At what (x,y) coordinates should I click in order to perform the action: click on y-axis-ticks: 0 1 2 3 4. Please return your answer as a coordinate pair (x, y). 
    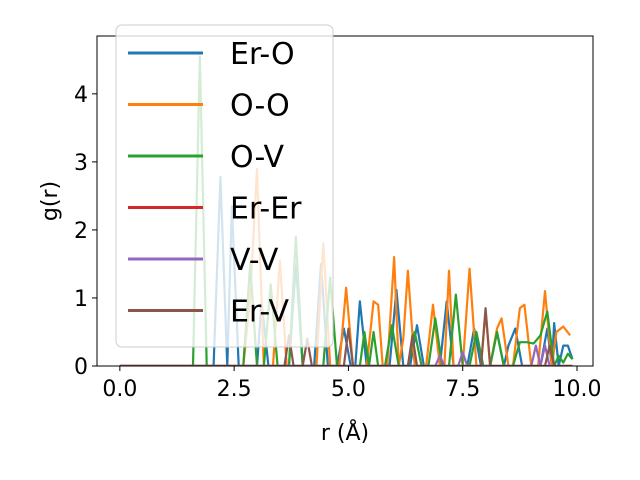
    Looking at the image, I should click on (85, 231).